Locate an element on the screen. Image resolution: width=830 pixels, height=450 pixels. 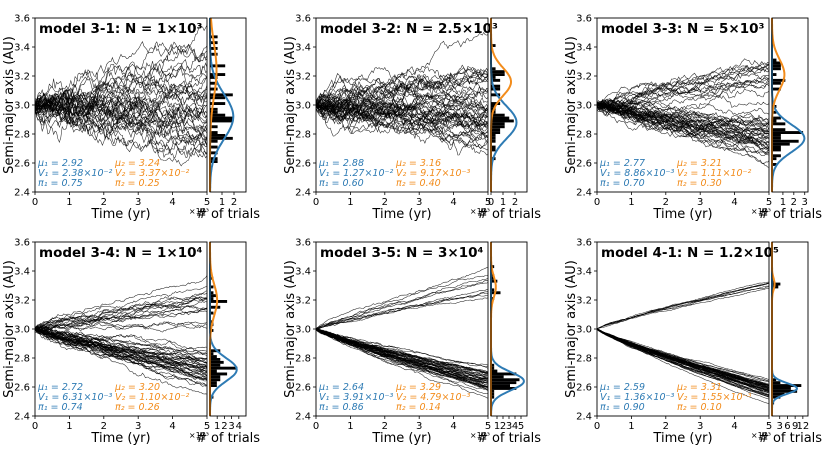
hist-x-tick-label: 6 is located at coordinates (787, 426).